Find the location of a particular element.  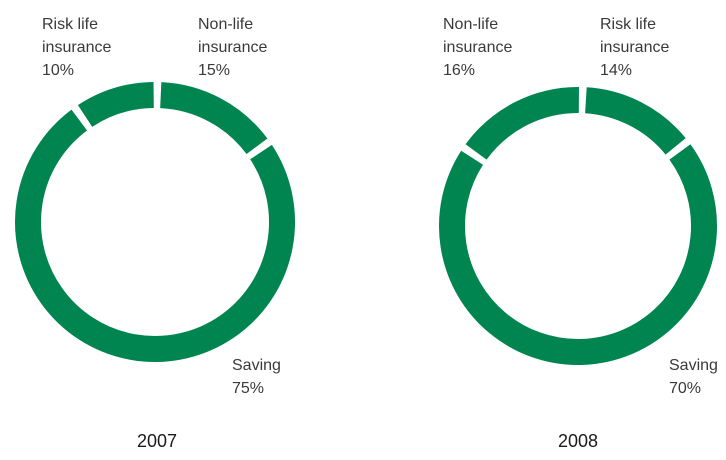

slice-value-label: 75% is located at coordinates (248, 388).